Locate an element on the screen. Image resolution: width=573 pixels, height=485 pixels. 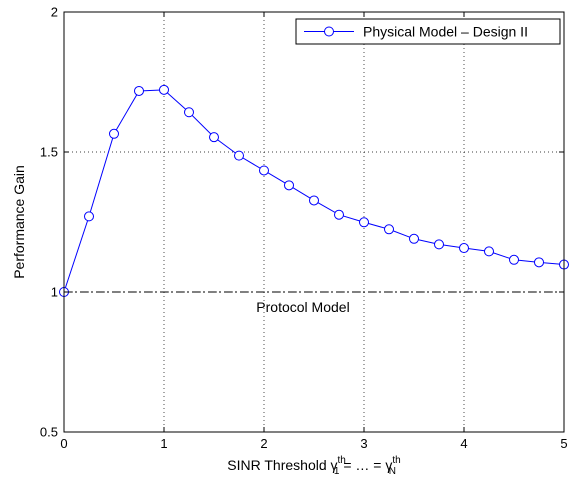
legend-marker is located at coordinates (329, 31).